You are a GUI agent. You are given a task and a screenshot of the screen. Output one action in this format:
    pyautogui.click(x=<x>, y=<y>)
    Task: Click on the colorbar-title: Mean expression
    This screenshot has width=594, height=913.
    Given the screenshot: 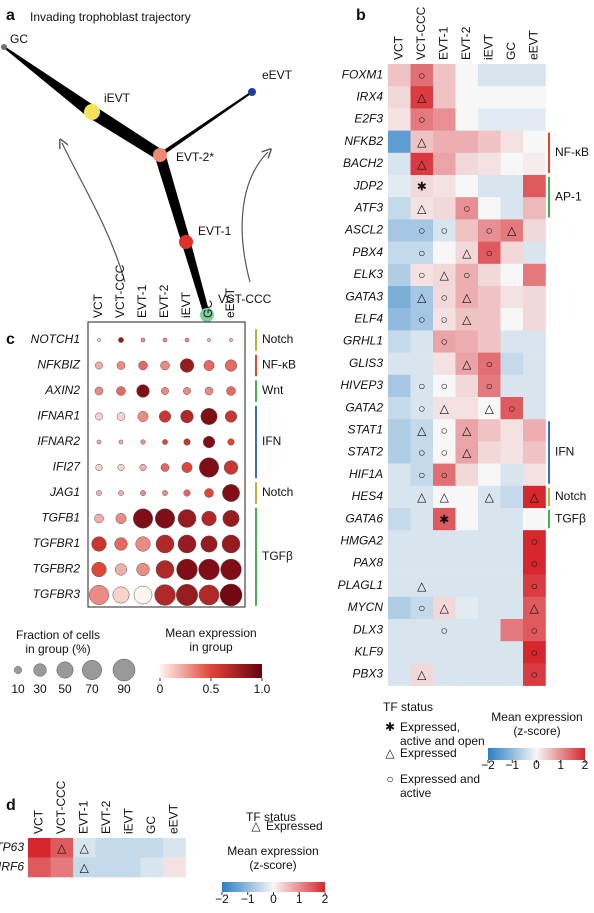 What is the action you would take?
    pyautogui.click(x=272, y=851)
    